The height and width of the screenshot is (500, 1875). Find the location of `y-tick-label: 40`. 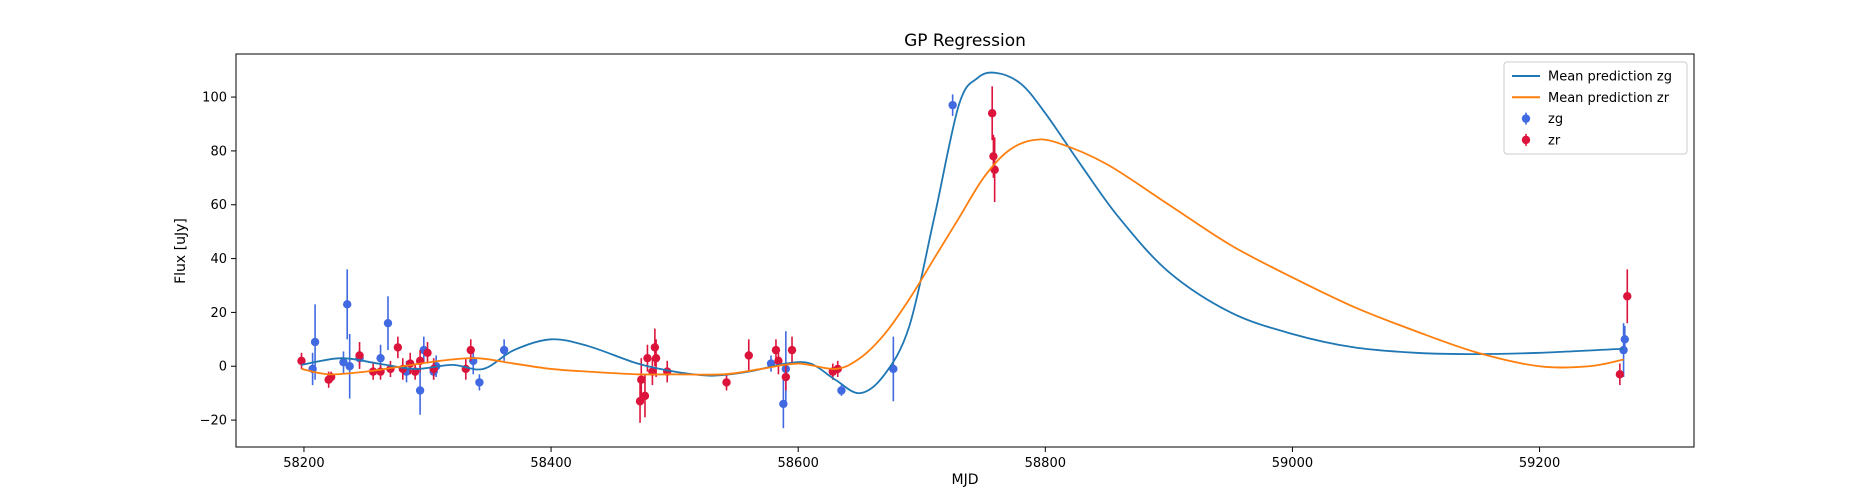

y-tick-label: 40 is located at coordinates (218, 259).